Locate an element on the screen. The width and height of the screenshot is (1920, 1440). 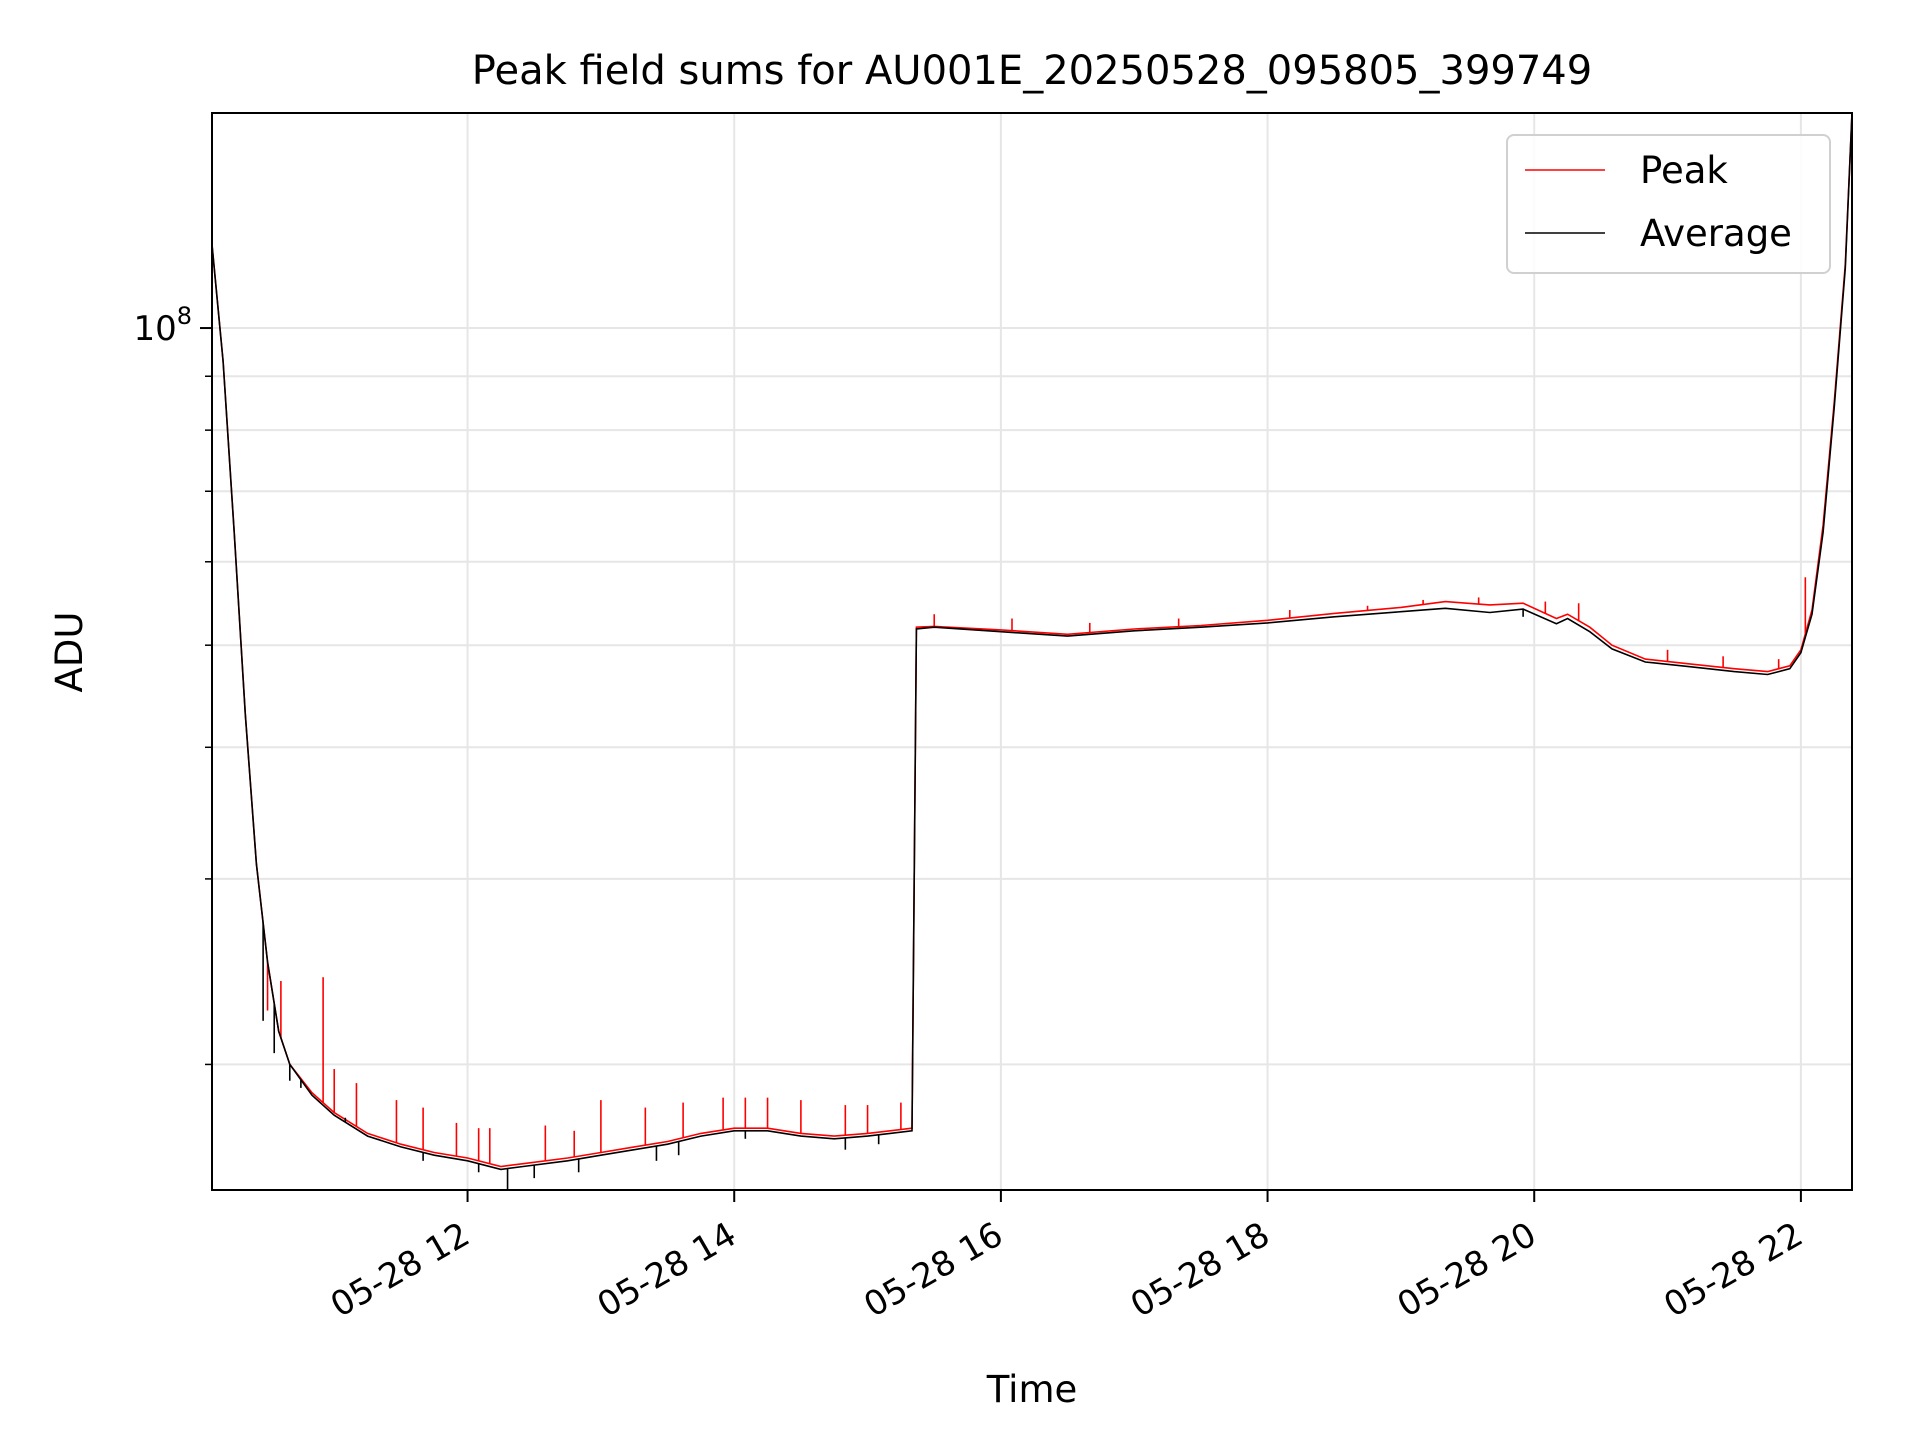
legend-label-average: Average is located at coordinates (1716, 233).